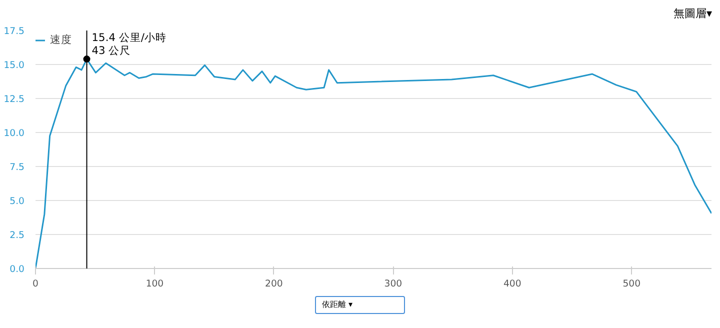 The height and width of the screenshot is (328, 720). Describe the element at coordinates (17, 201) in the screenshot. I see `y-tick-label: 5.0` at that location.